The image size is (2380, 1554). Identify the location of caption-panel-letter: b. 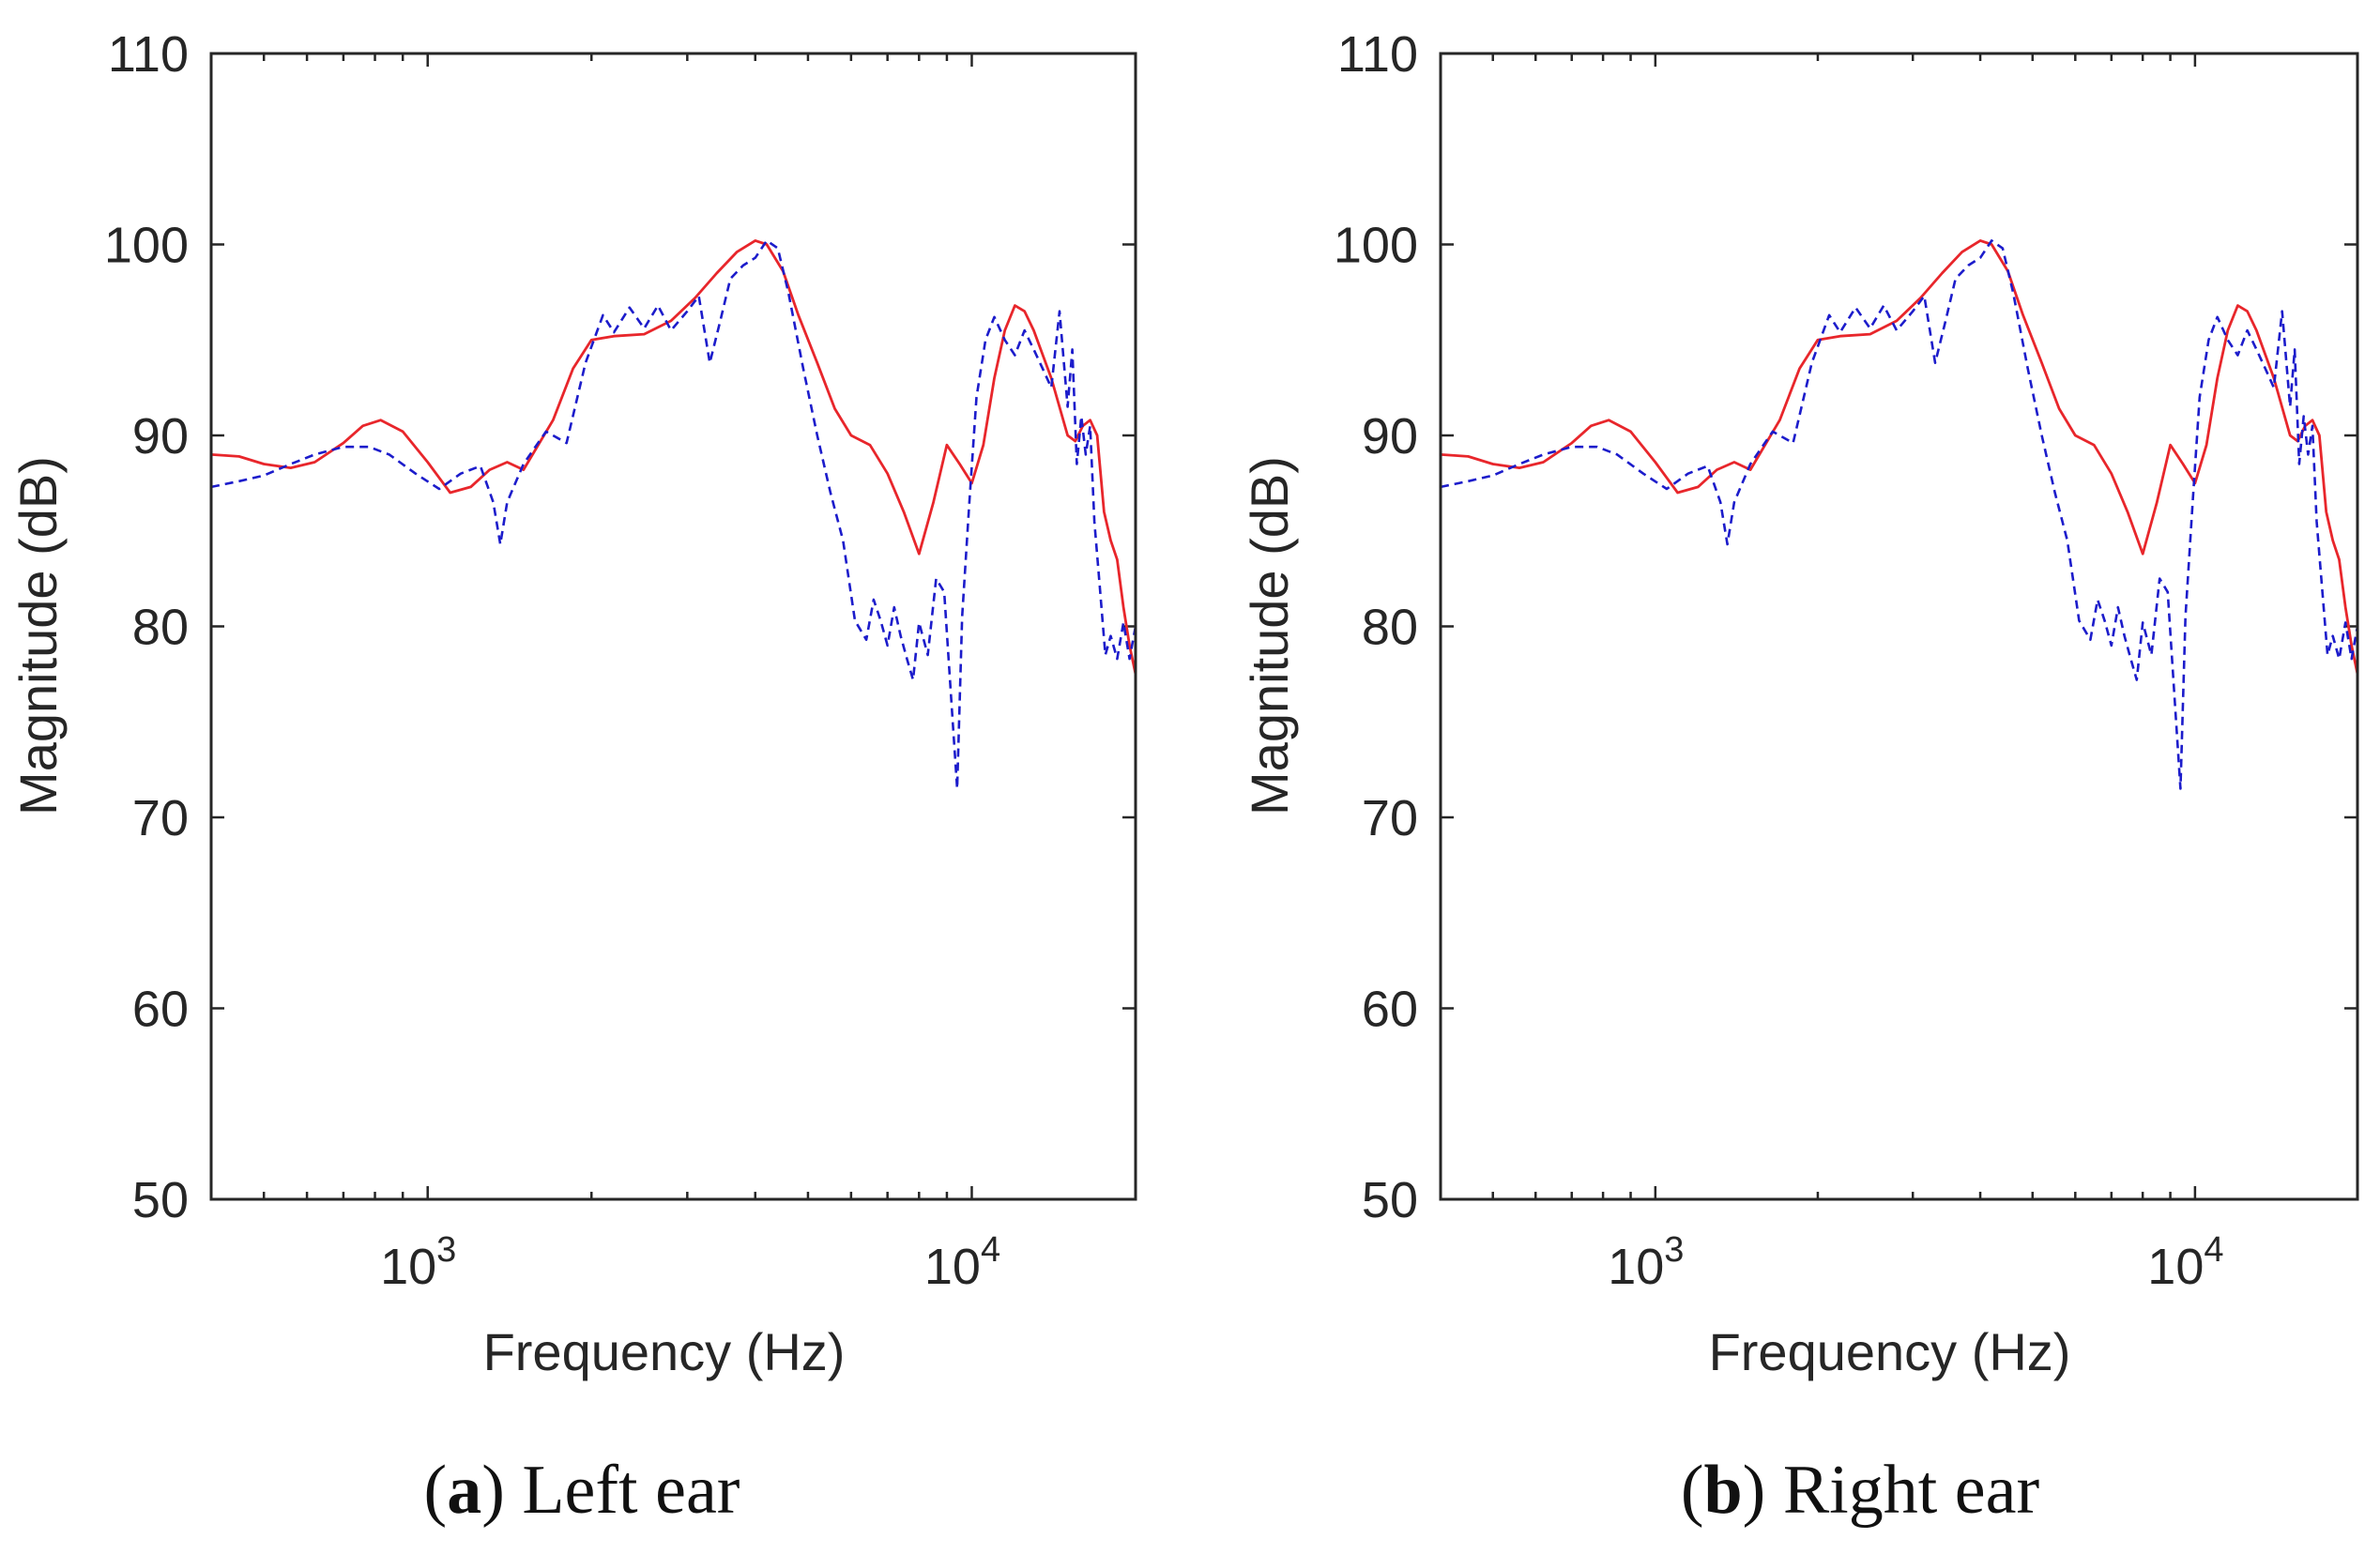
(1723, 1490).